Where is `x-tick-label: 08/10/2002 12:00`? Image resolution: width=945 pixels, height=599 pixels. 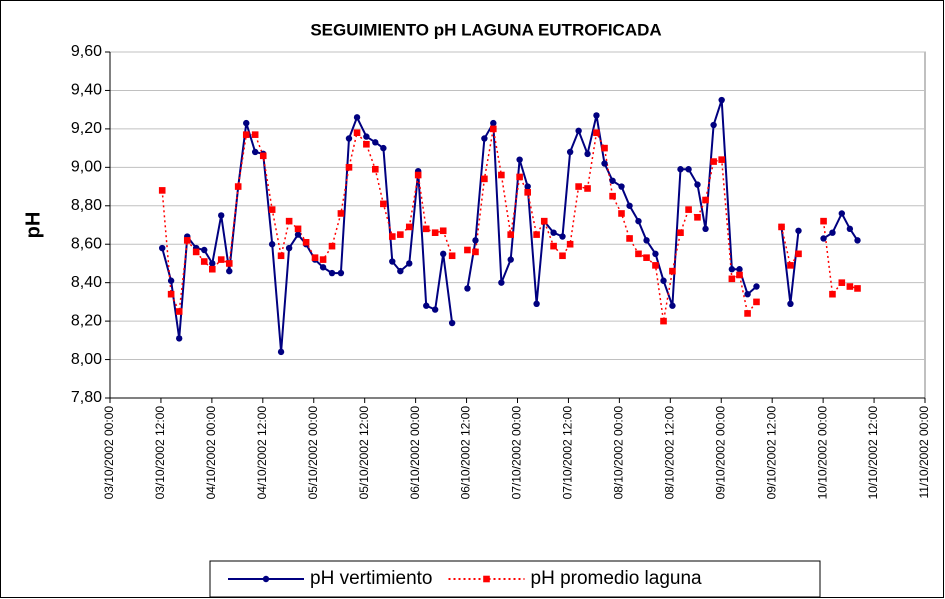
x-tick-label: 08/10/2002 12:00 is located at coordinates (669, 453).